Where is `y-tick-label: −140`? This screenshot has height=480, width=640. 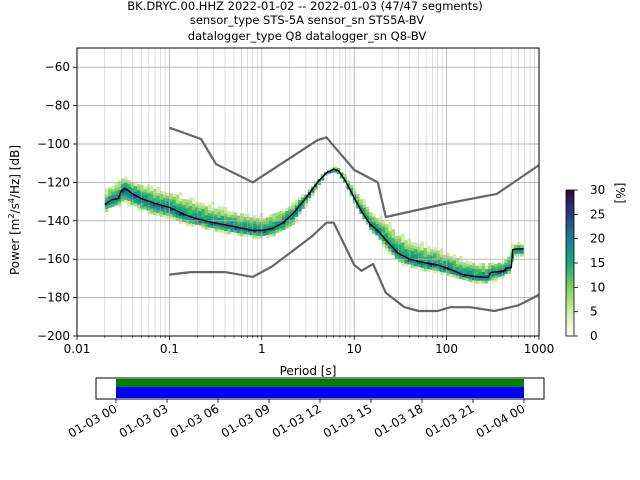 y-tick-label: −140 is located at coordinates (53, 221).